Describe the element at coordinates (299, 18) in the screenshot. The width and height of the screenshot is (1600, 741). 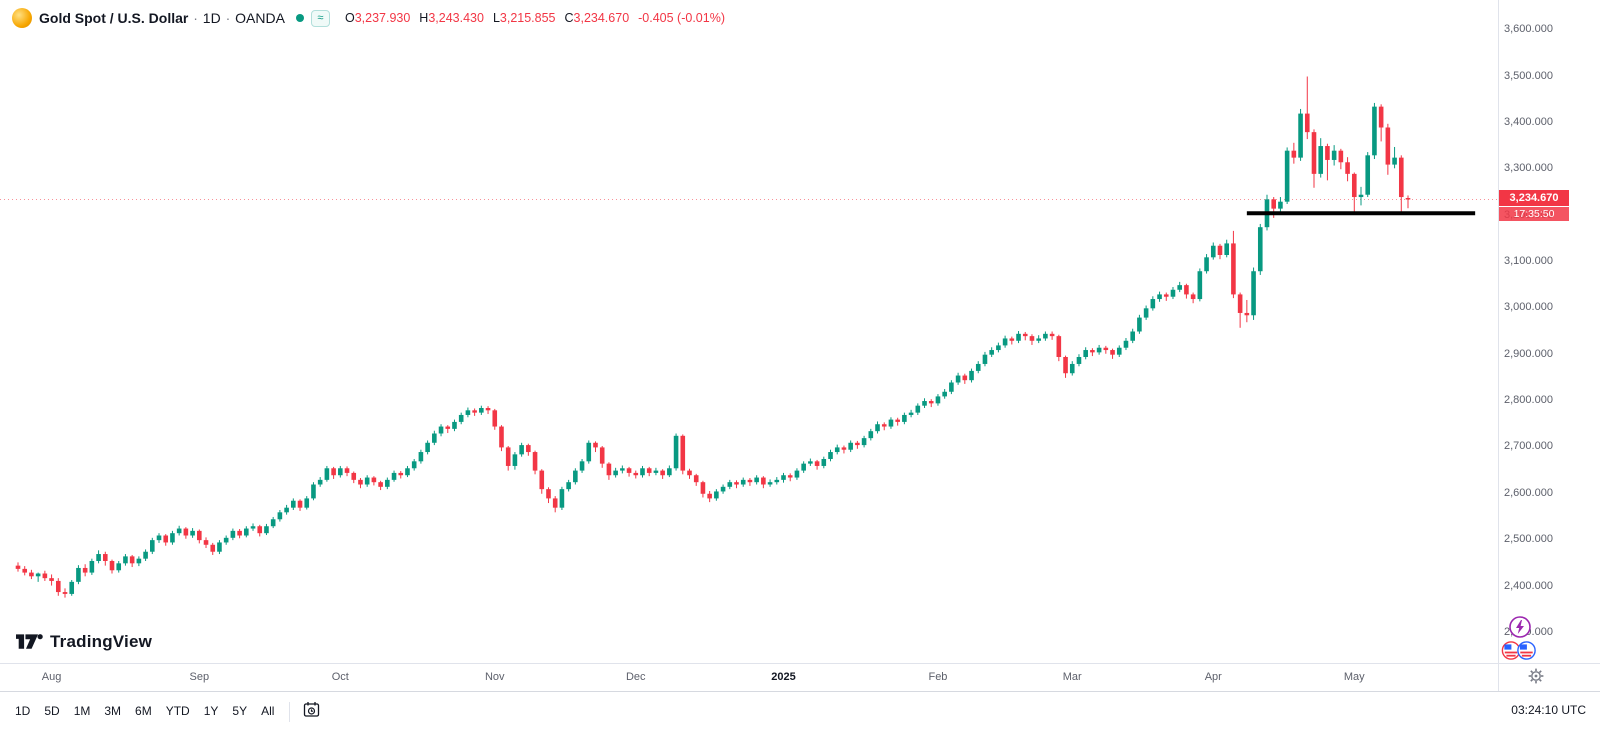
I see `market-status-dot-icon` at that location.